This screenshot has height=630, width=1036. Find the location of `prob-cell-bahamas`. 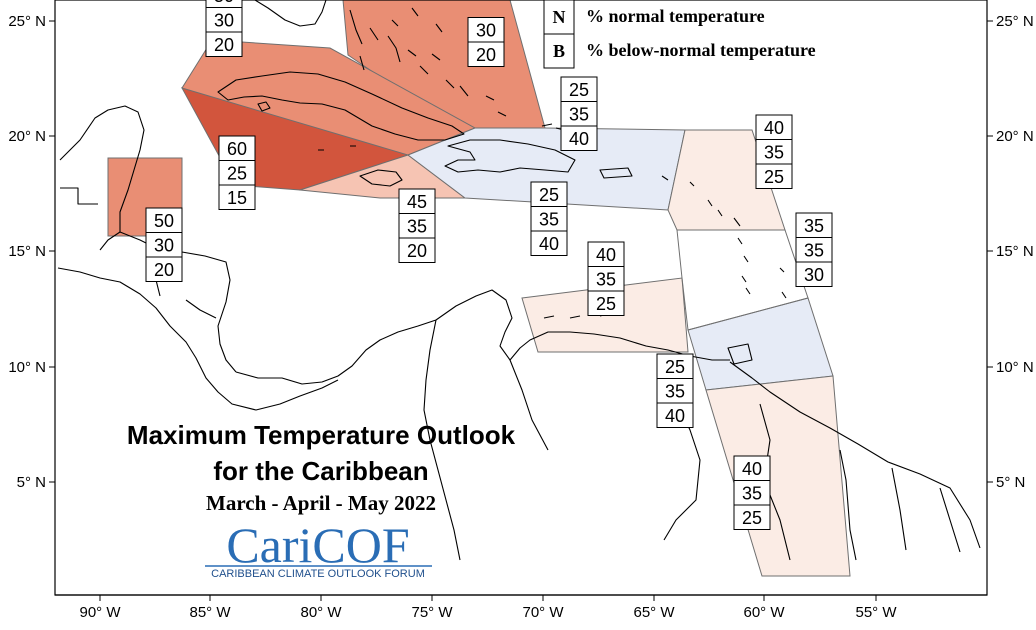

prob-cell-bahamas is located at coordinates (486, 30).